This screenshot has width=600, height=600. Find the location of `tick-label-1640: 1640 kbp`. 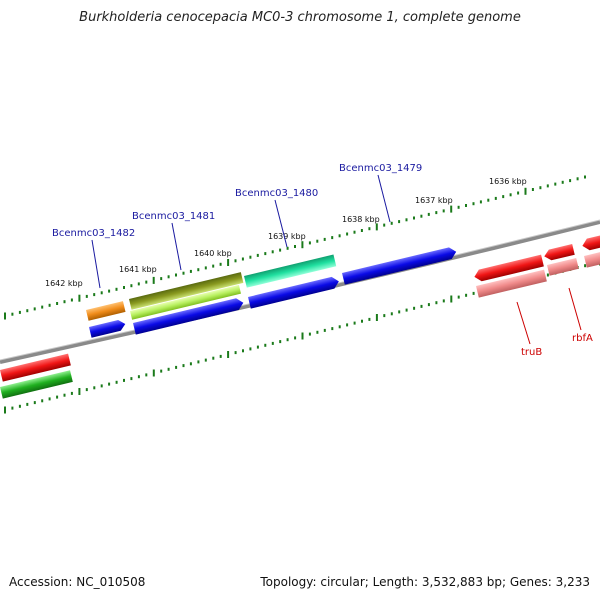

tick-label-1640: 1640 kbp is located at coordinates (213, 253).